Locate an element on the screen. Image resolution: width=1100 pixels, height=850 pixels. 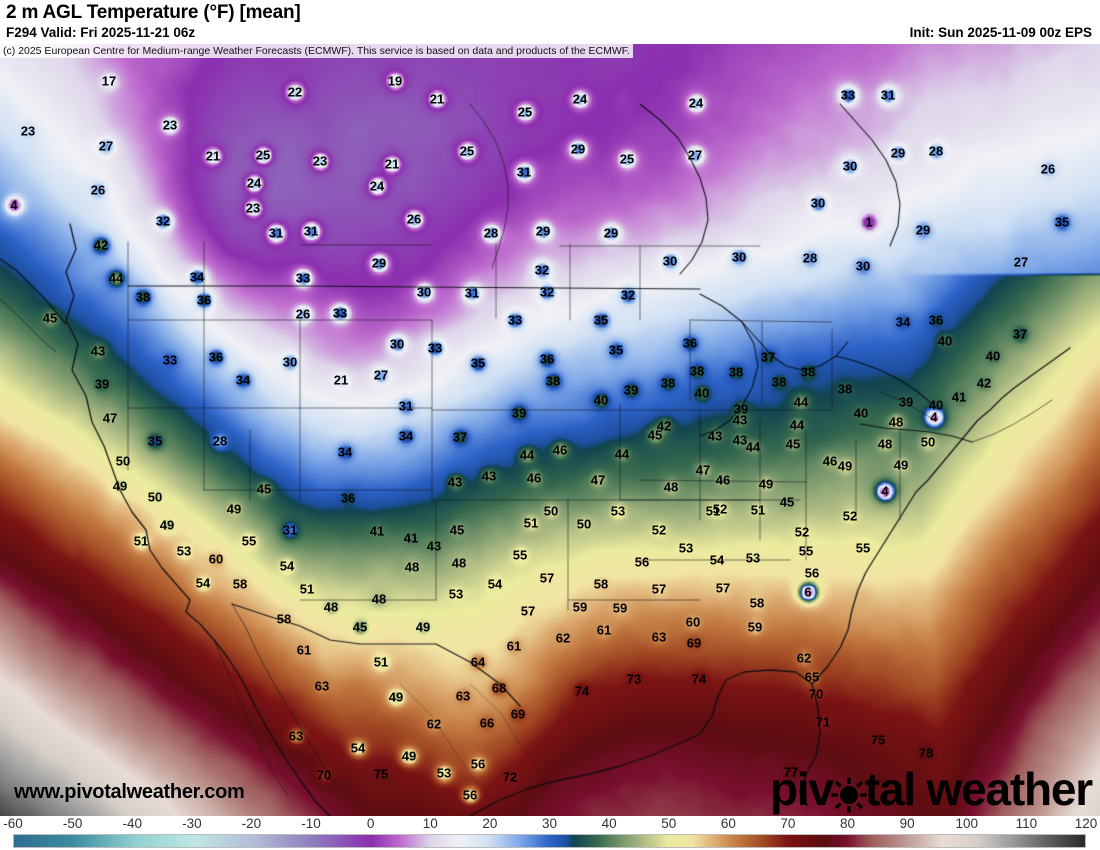
colorbar-strip is located at coordinates (549, 841).